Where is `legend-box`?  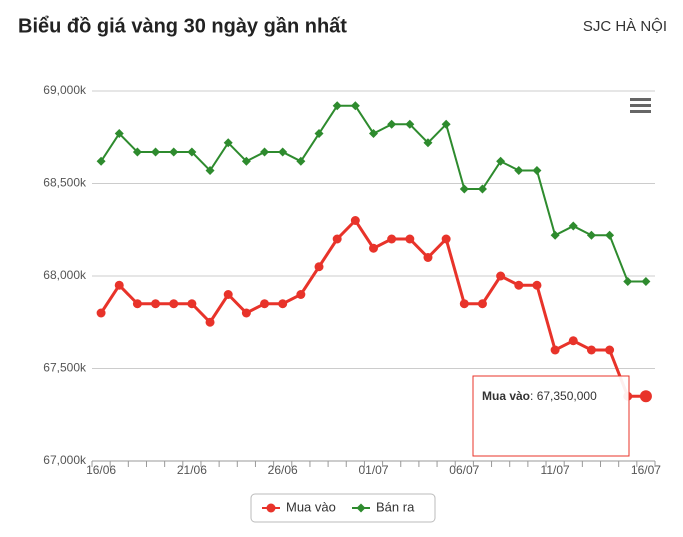 legend-box is located at coordinates (343, 508).